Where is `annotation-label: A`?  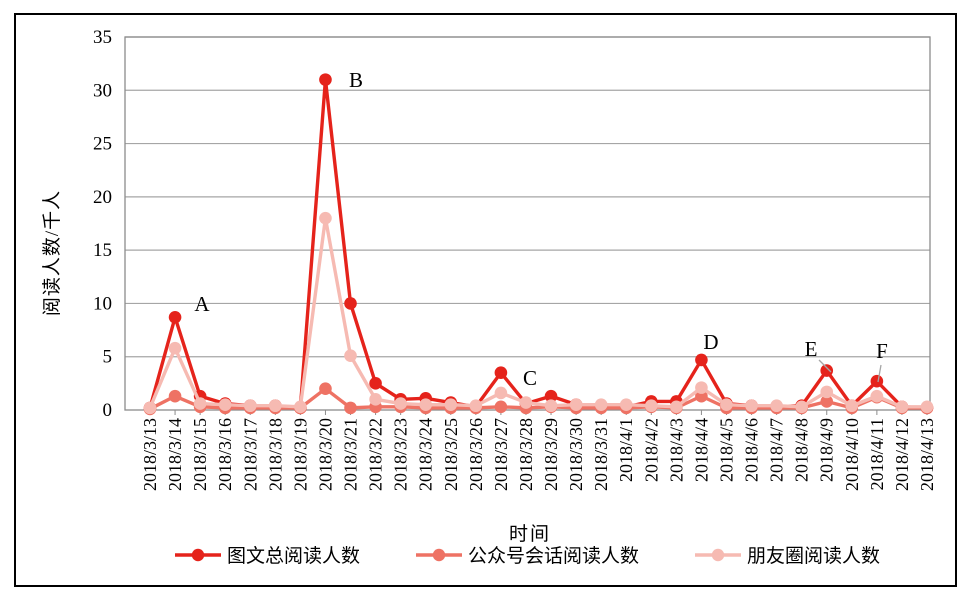 annotation-label: A is located at coordinates (202, 304).